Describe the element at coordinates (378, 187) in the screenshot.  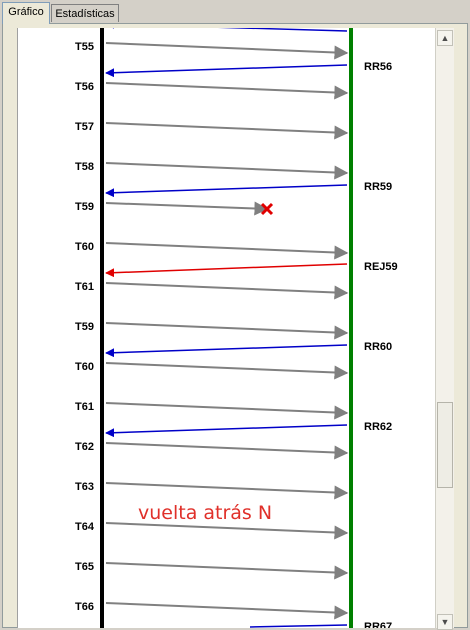
I see `right-label: RR59` at that location.